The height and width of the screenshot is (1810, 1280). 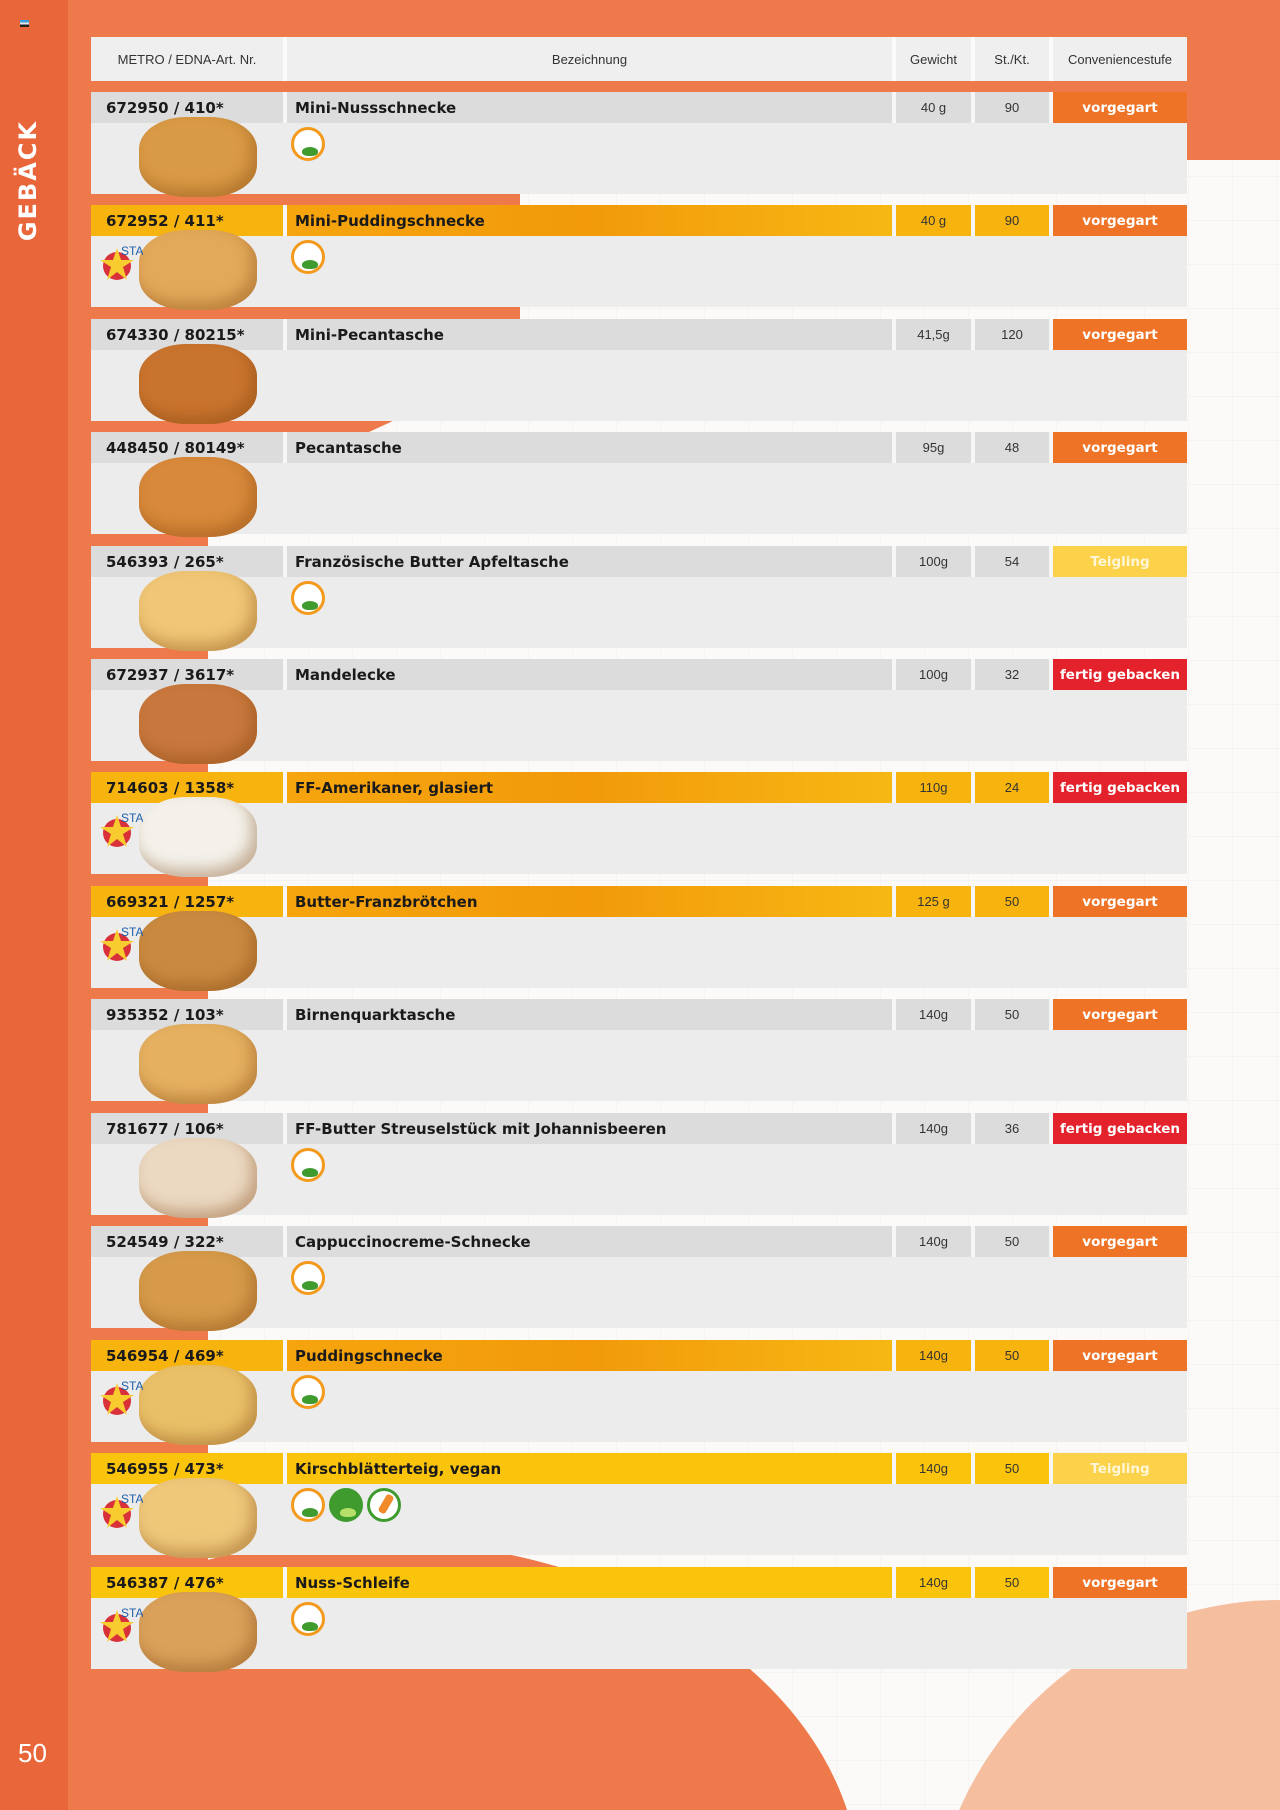 What do you see at coordinates (935, 447) in the screenshot?
I see `product-weight: 95g` at bounding box center [935, 447].